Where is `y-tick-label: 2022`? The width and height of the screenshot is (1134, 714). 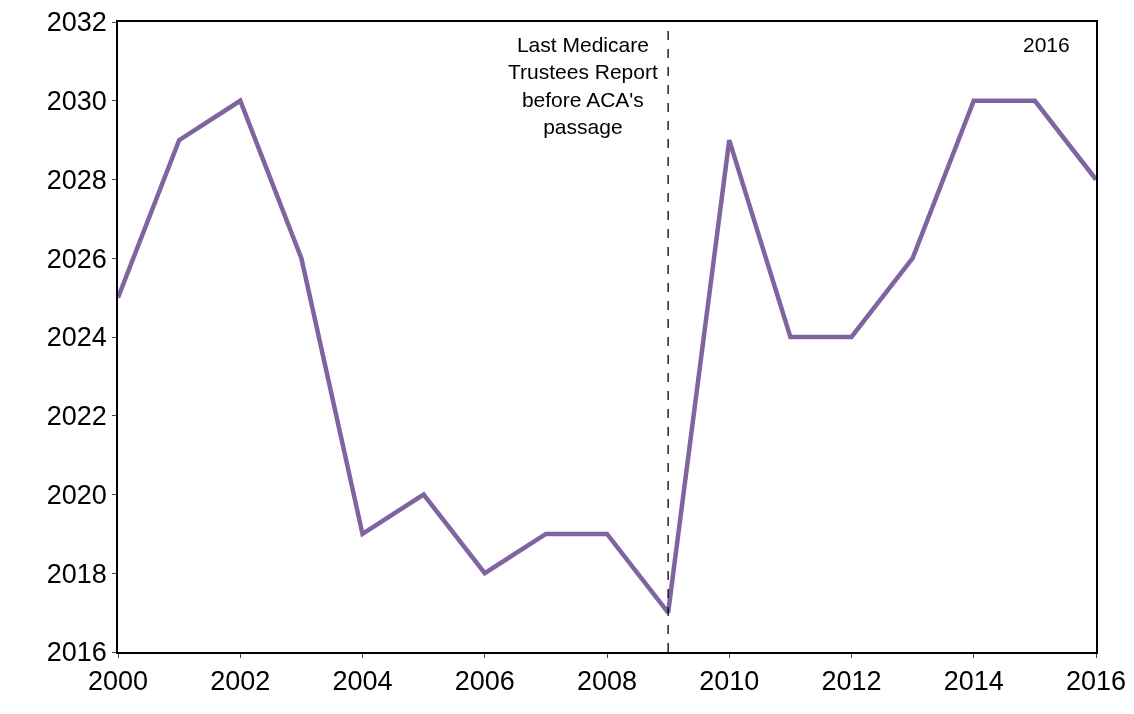 y-tick-label: 2022 is located at coordinates (76, 416).